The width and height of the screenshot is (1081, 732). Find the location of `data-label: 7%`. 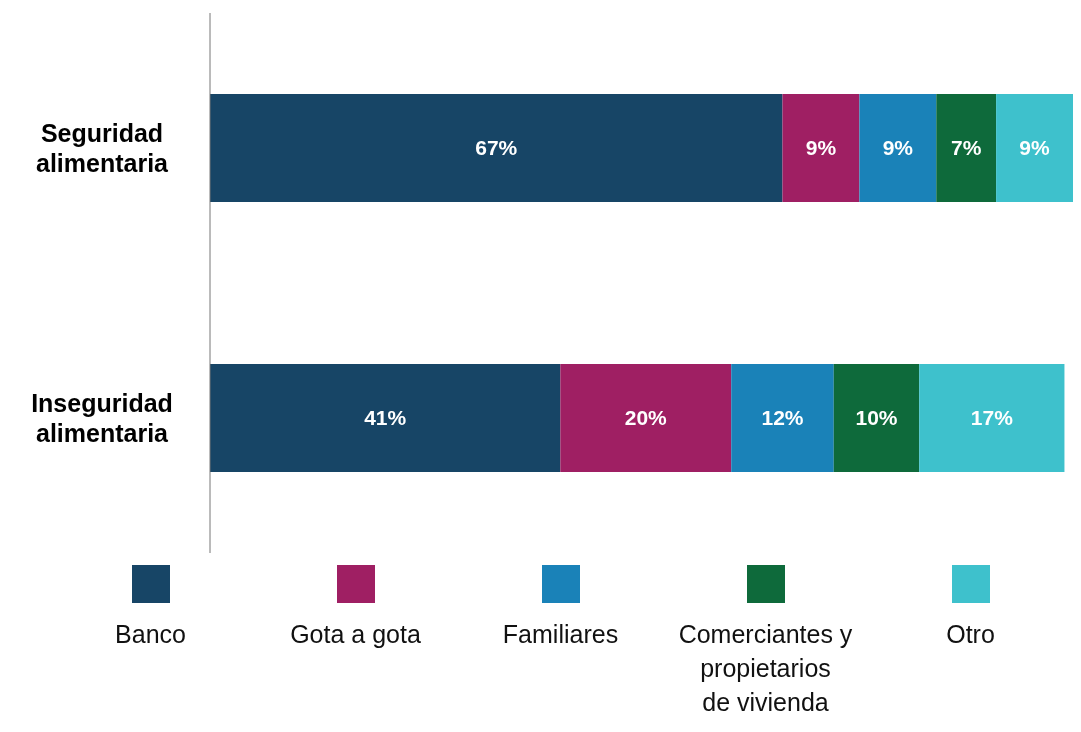

data-label: 7% is located at coordinates (966, 148).